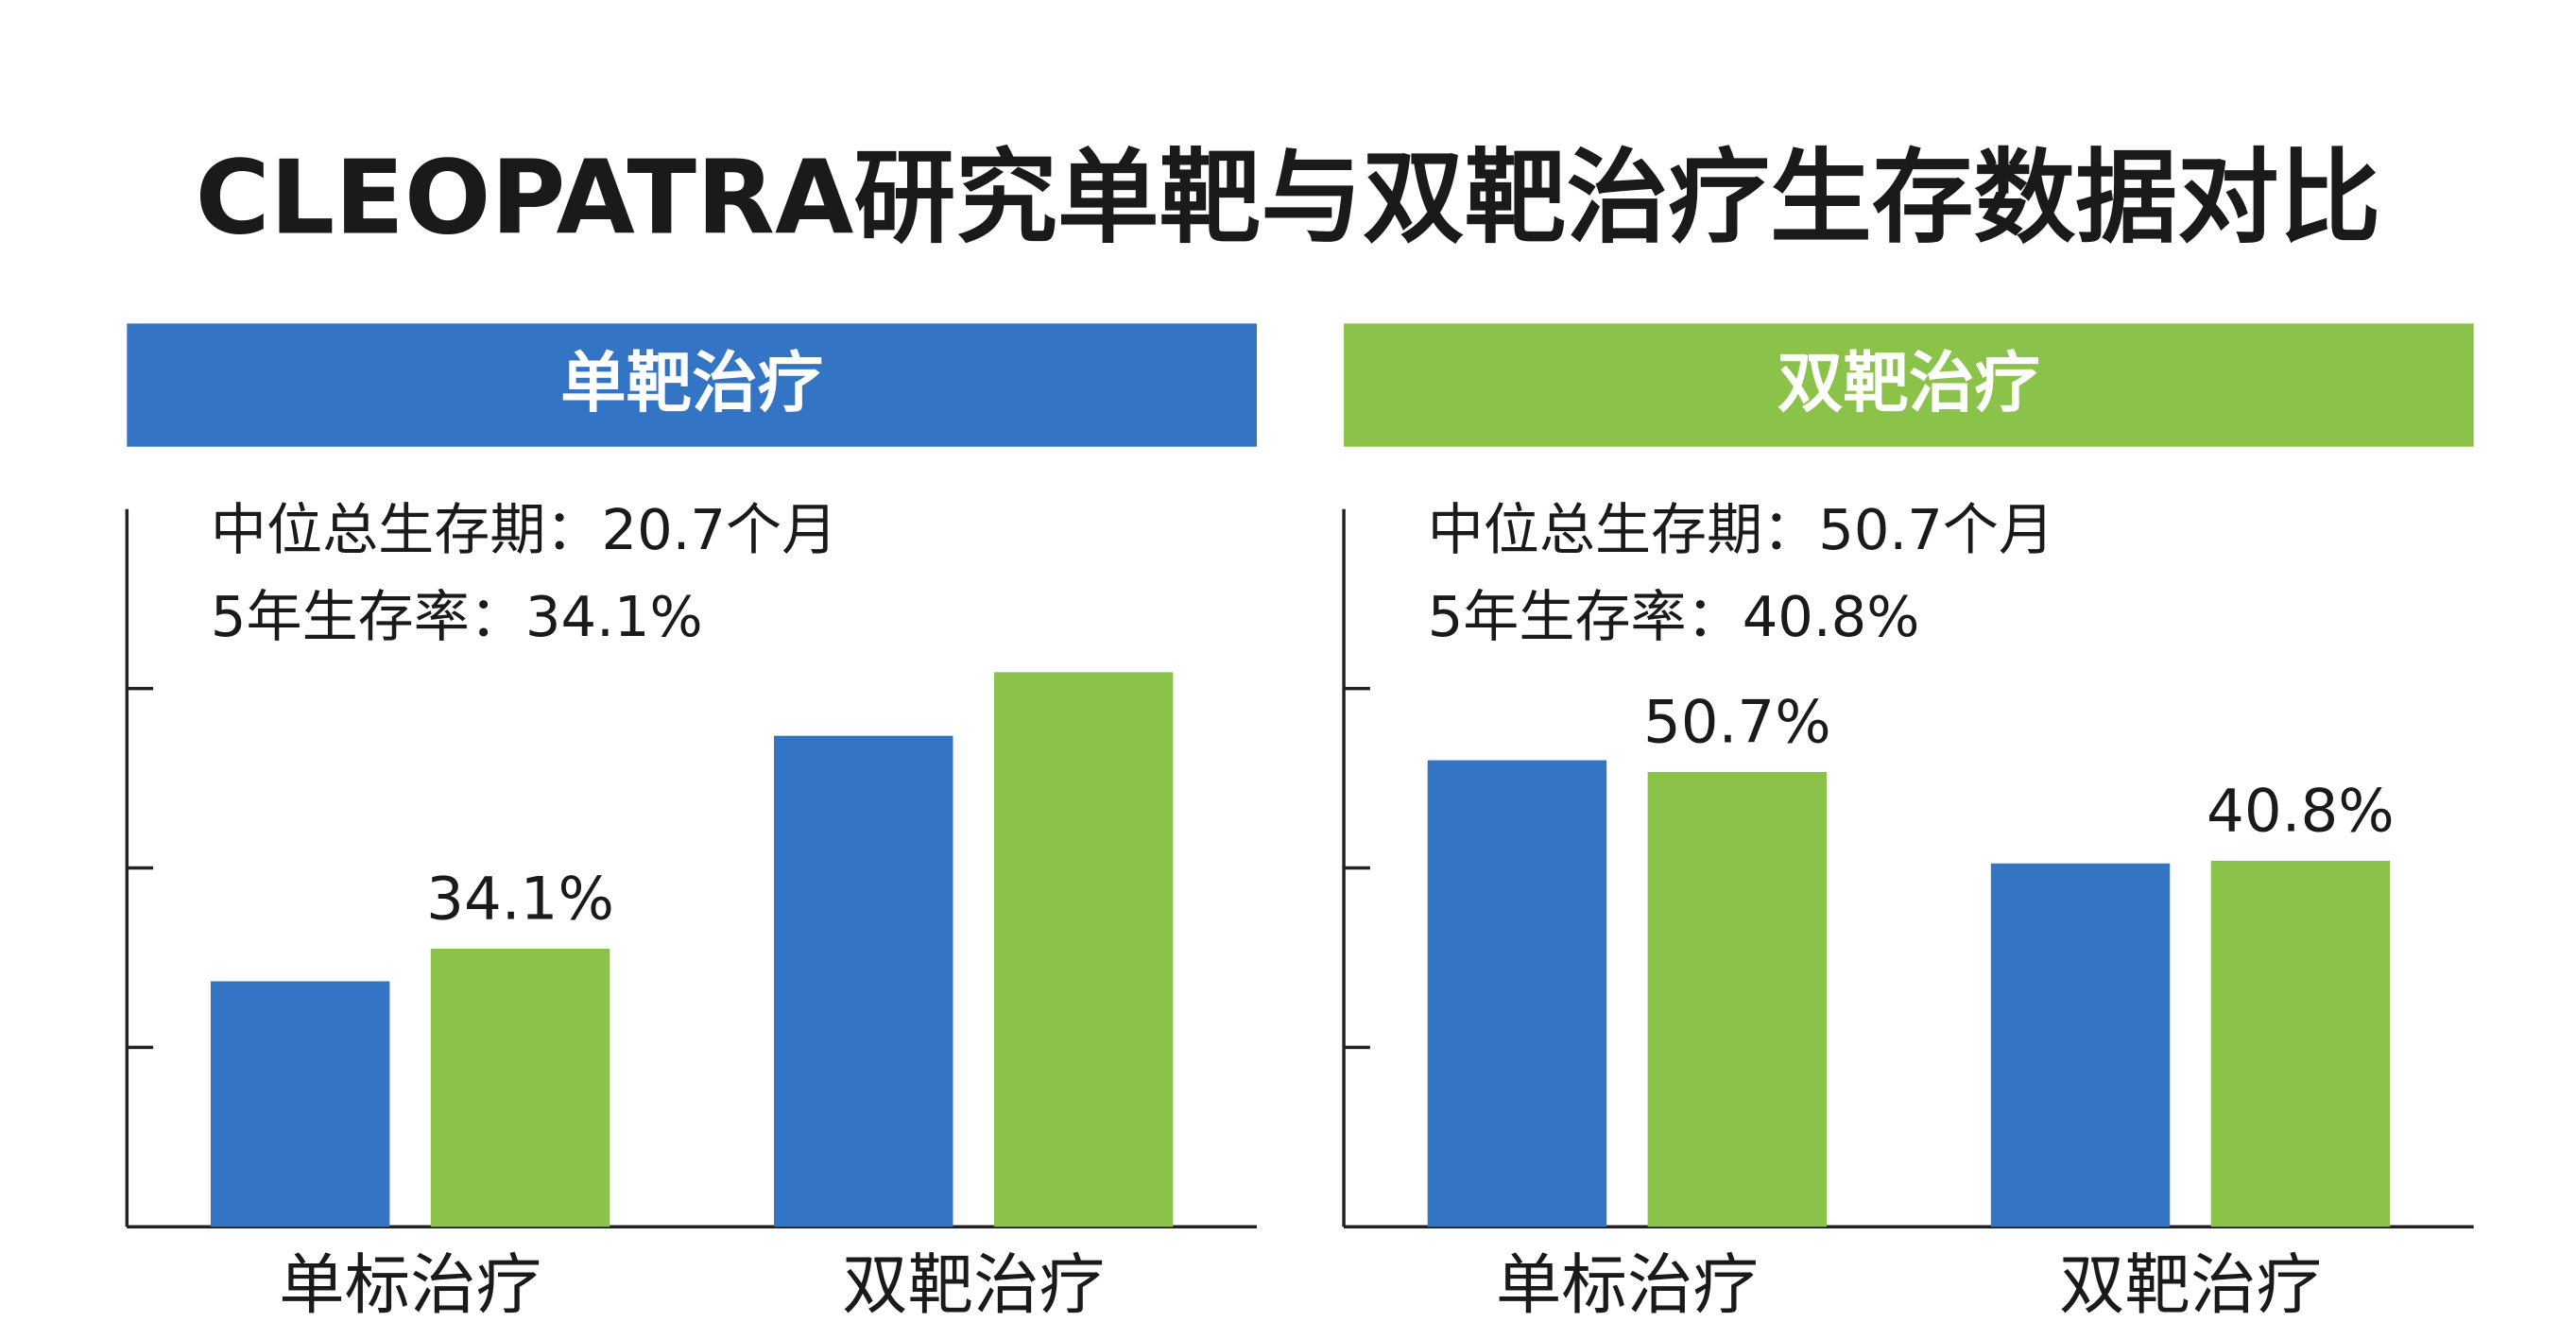  Describe the element at coordinates (524, 529) in the screenshot. I see `annotation: 中位总生存期：20.7个月` at that location.